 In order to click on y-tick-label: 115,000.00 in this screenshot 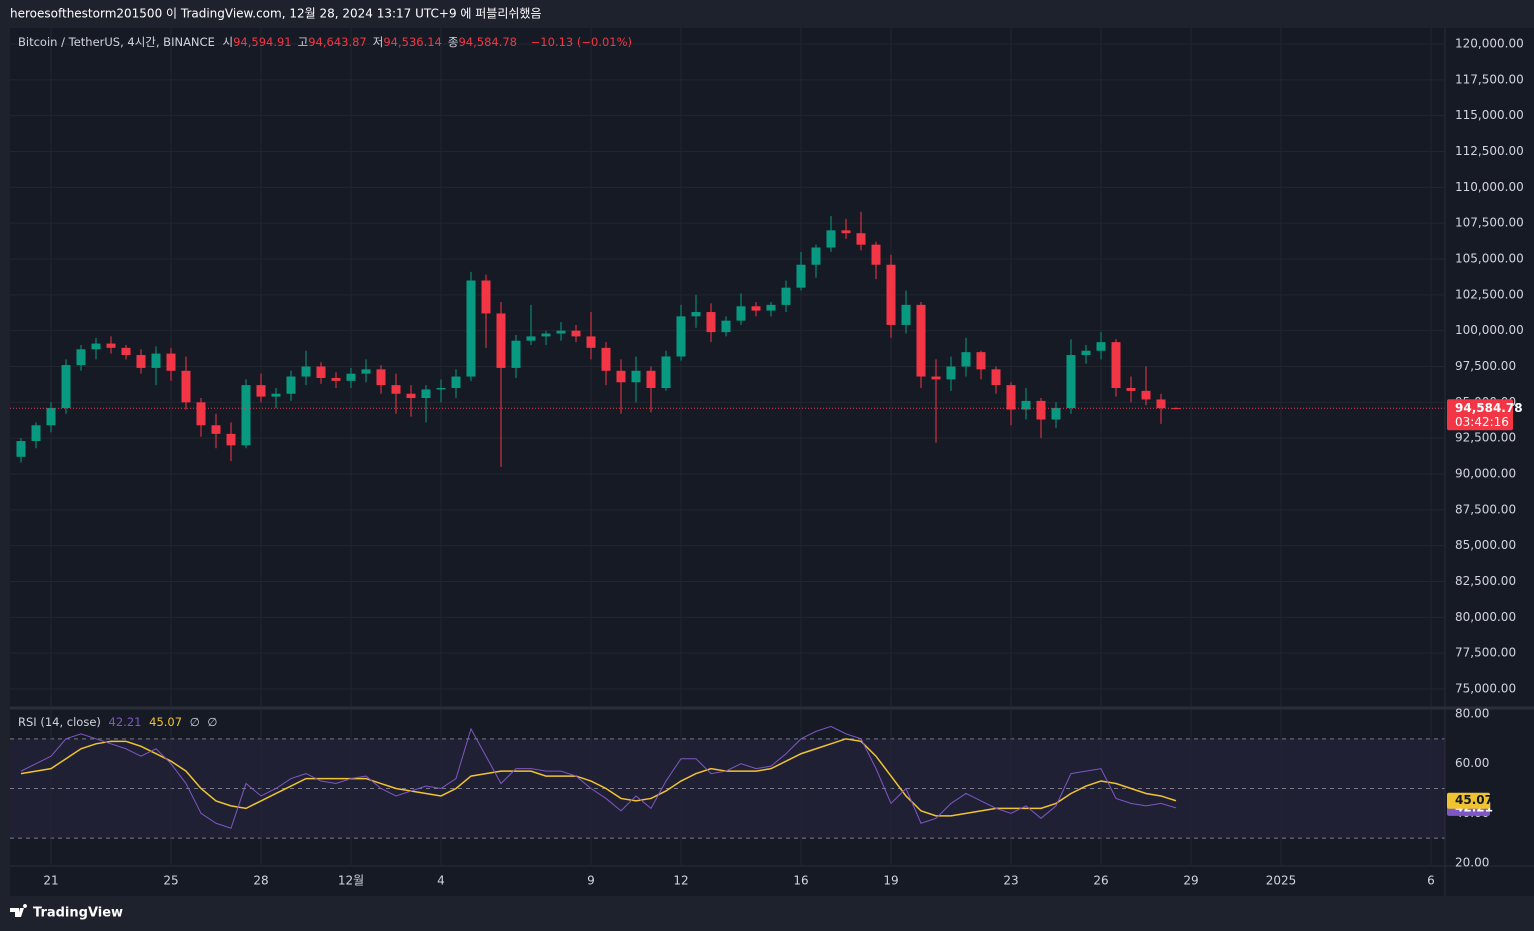, I will do `click(1489, 115)`.